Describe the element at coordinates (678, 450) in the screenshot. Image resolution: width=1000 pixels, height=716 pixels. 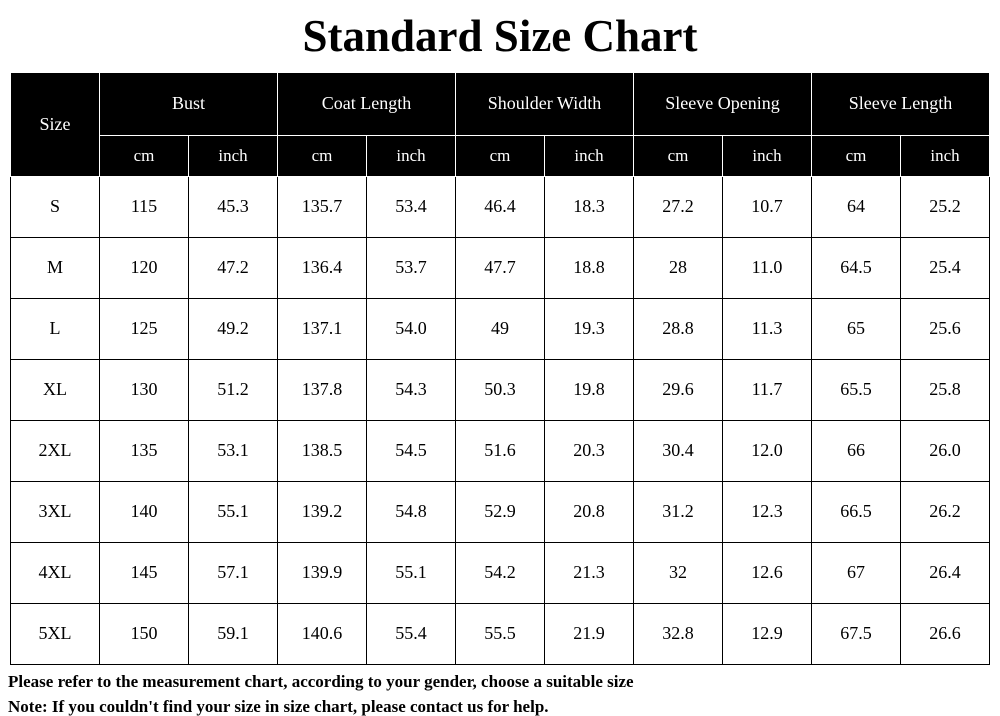
I see `value-cell: 30.4` at that location.